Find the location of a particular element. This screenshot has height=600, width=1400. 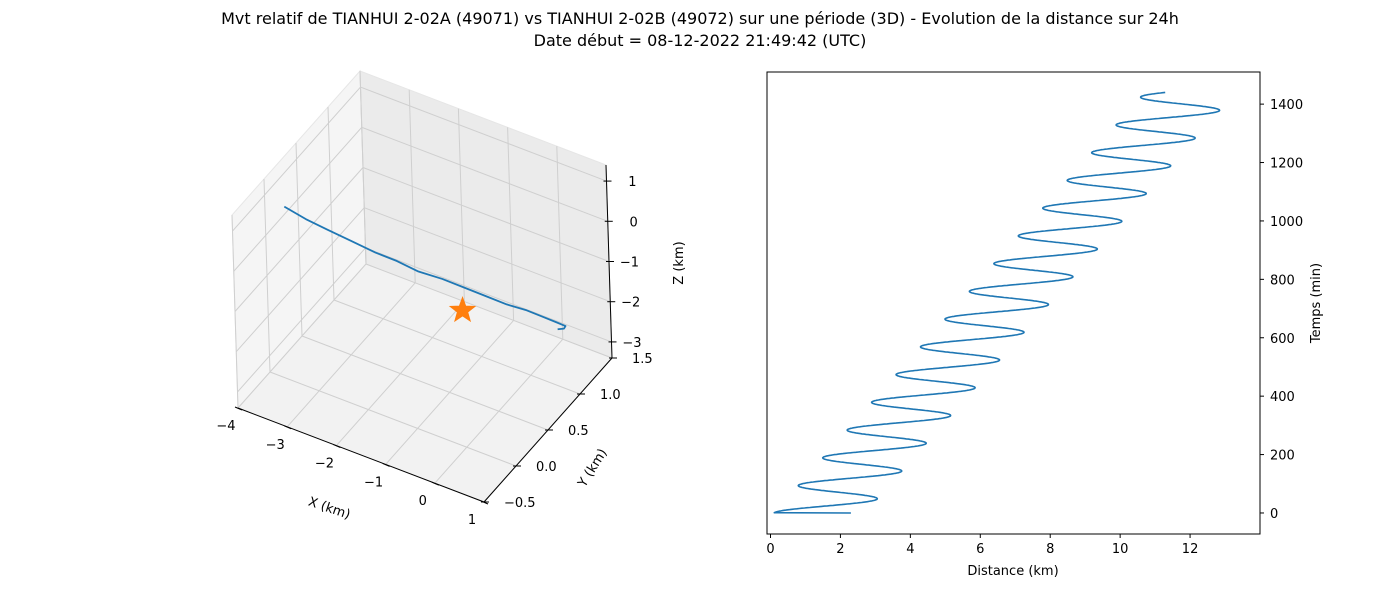

x-tick-label: 2 is located at coordinates (840, 549).